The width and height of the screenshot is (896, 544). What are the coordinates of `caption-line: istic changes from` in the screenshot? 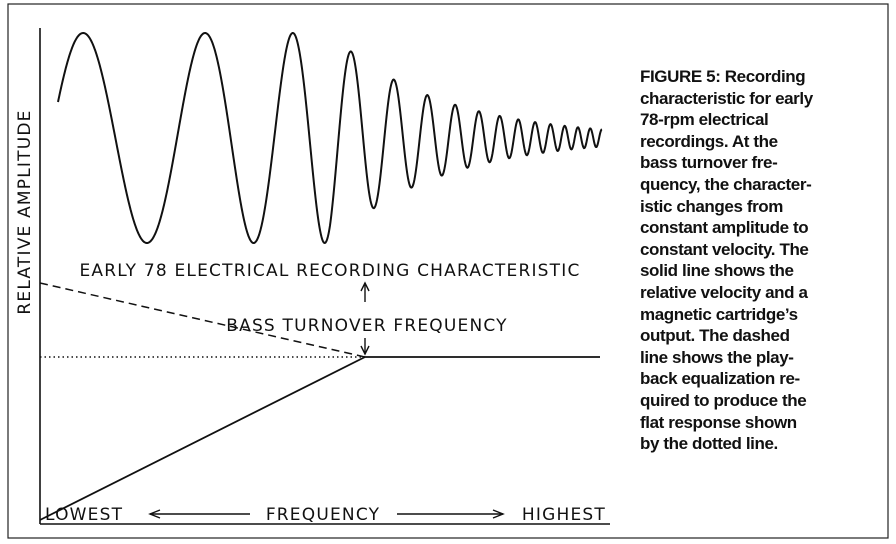 It's located at (712, 206).